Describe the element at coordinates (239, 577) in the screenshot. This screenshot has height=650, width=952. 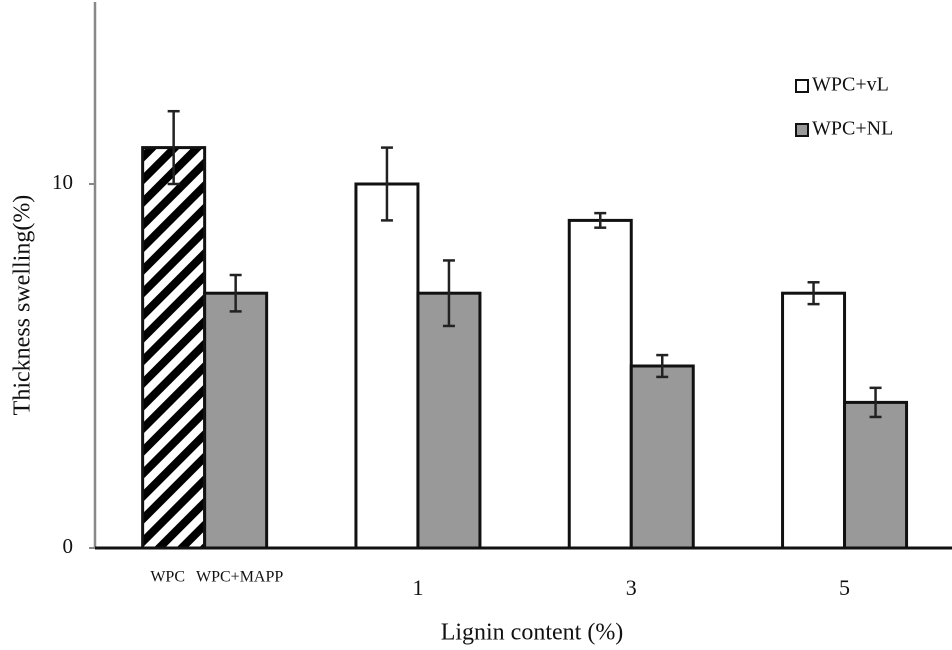
I see `x-tick-label: WPC+MAPP` at that location.